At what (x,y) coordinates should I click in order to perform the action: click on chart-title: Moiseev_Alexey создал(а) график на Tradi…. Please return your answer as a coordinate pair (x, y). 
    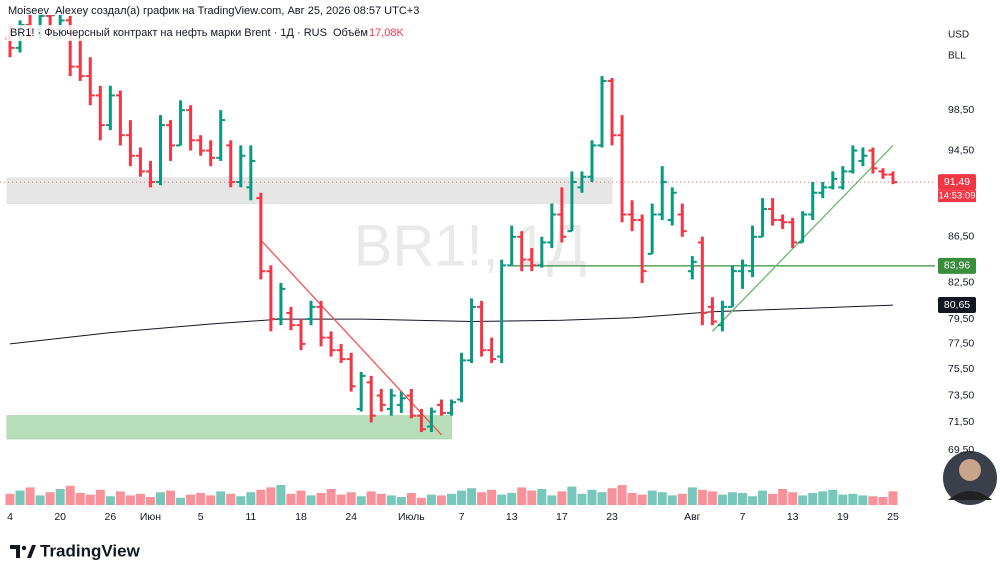
    Looking at the image, I should click on (213, 11).